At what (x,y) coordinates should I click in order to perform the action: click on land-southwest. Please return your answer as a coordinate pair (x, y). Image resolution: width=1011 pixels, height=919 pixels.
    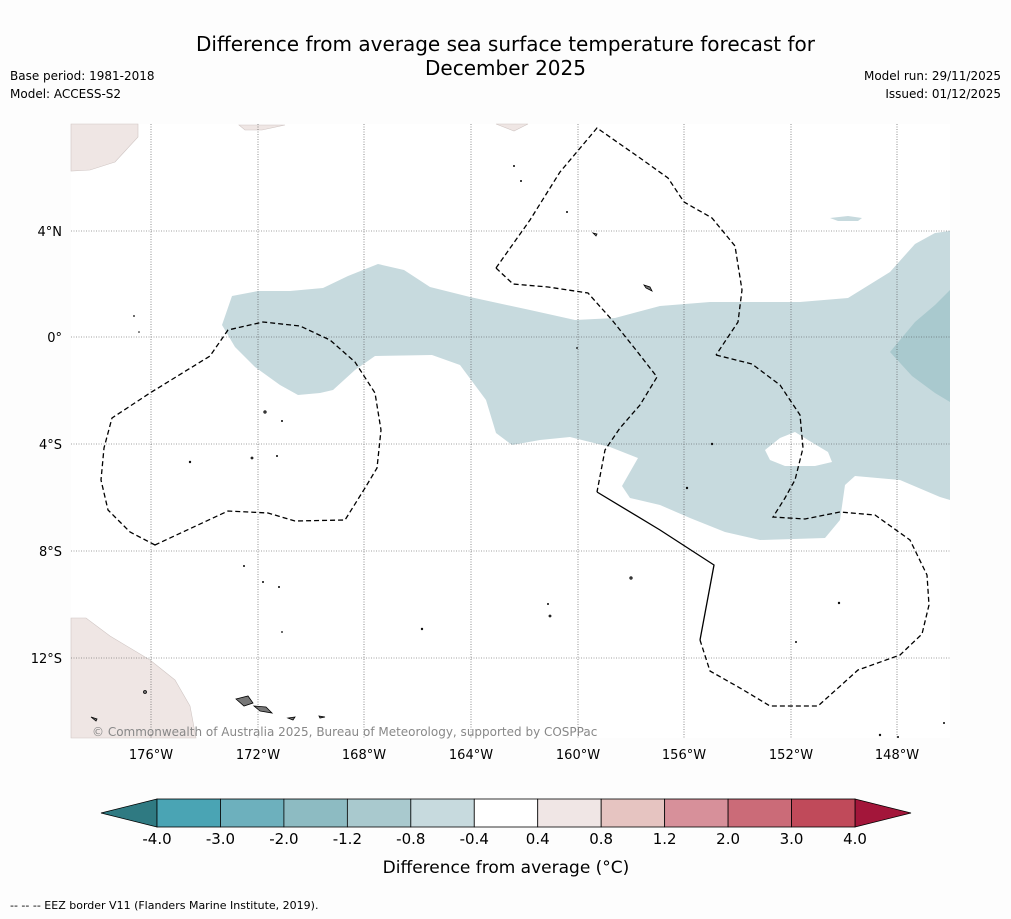
    Looking at the image, I should click on (133, 678).